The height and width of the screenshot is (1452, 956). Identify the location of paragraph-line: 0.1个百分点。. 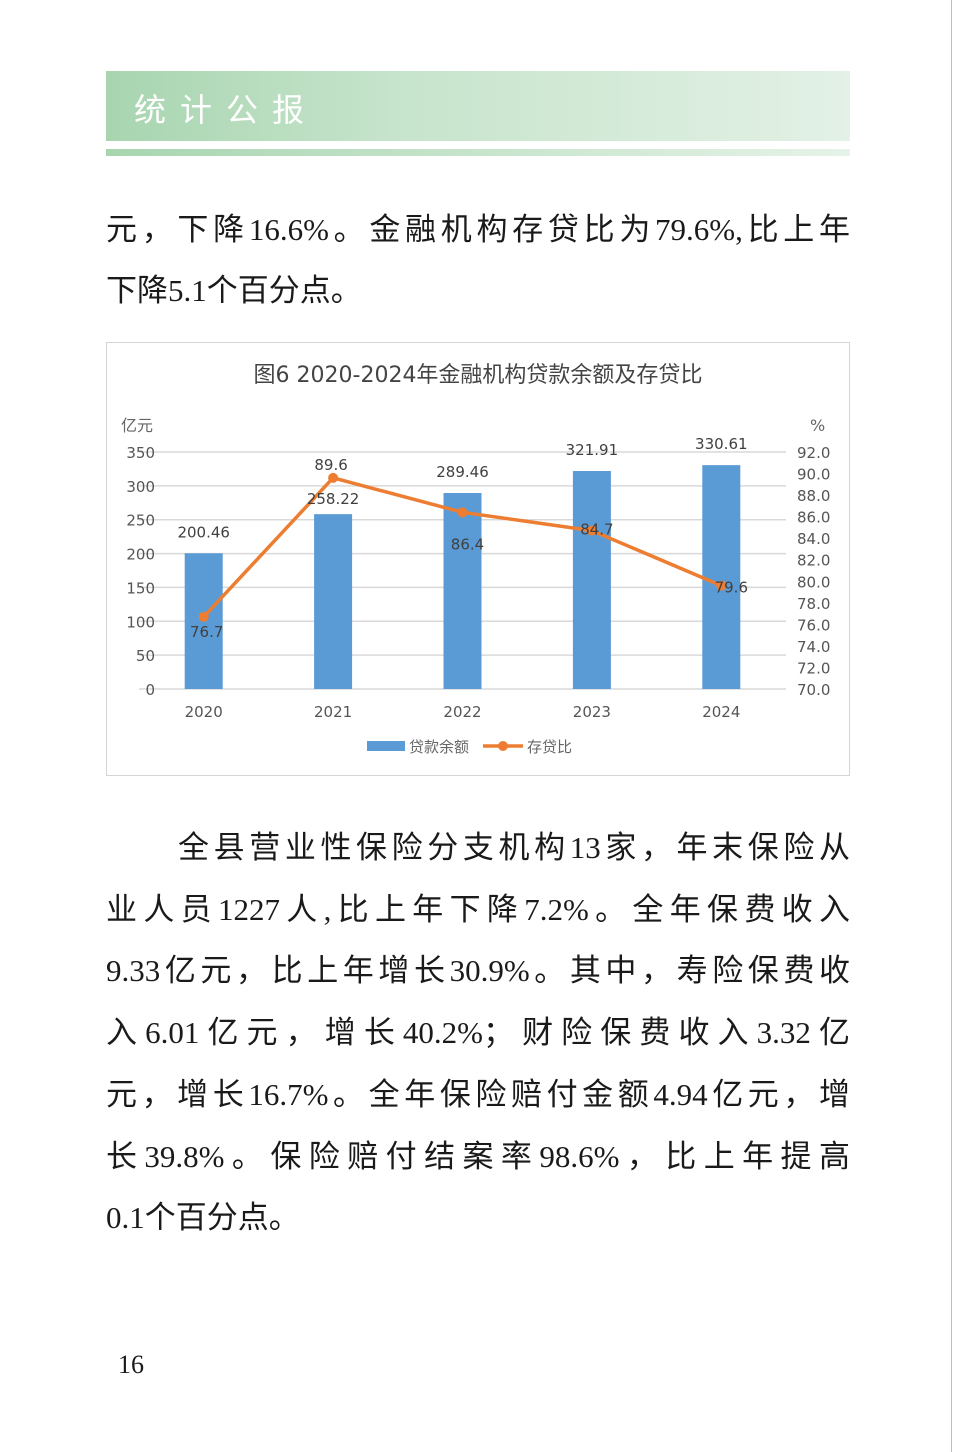
(203, 1217).